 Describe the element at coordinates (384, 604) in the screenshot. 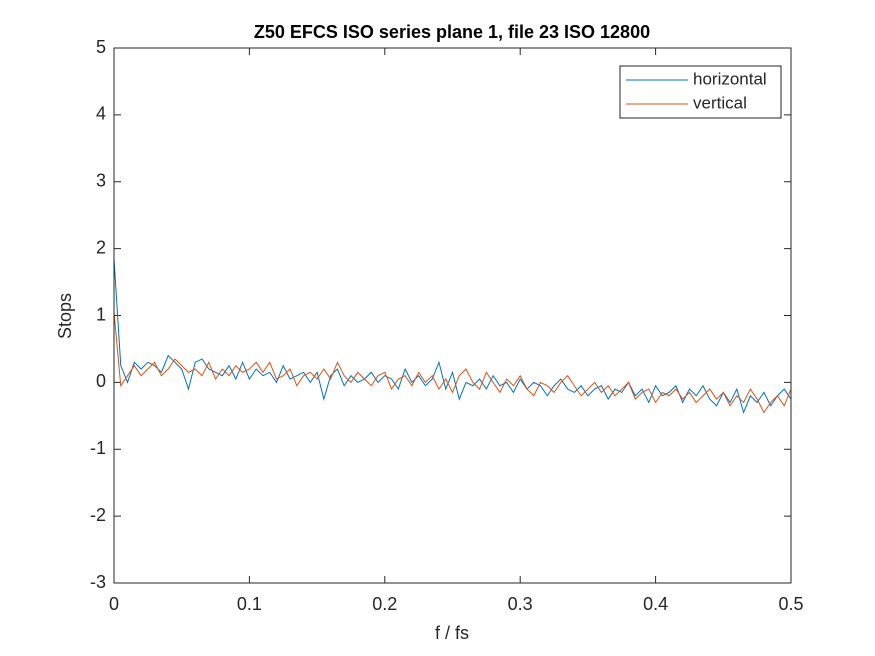

I see `x-tick-label: 0.2` at that location.